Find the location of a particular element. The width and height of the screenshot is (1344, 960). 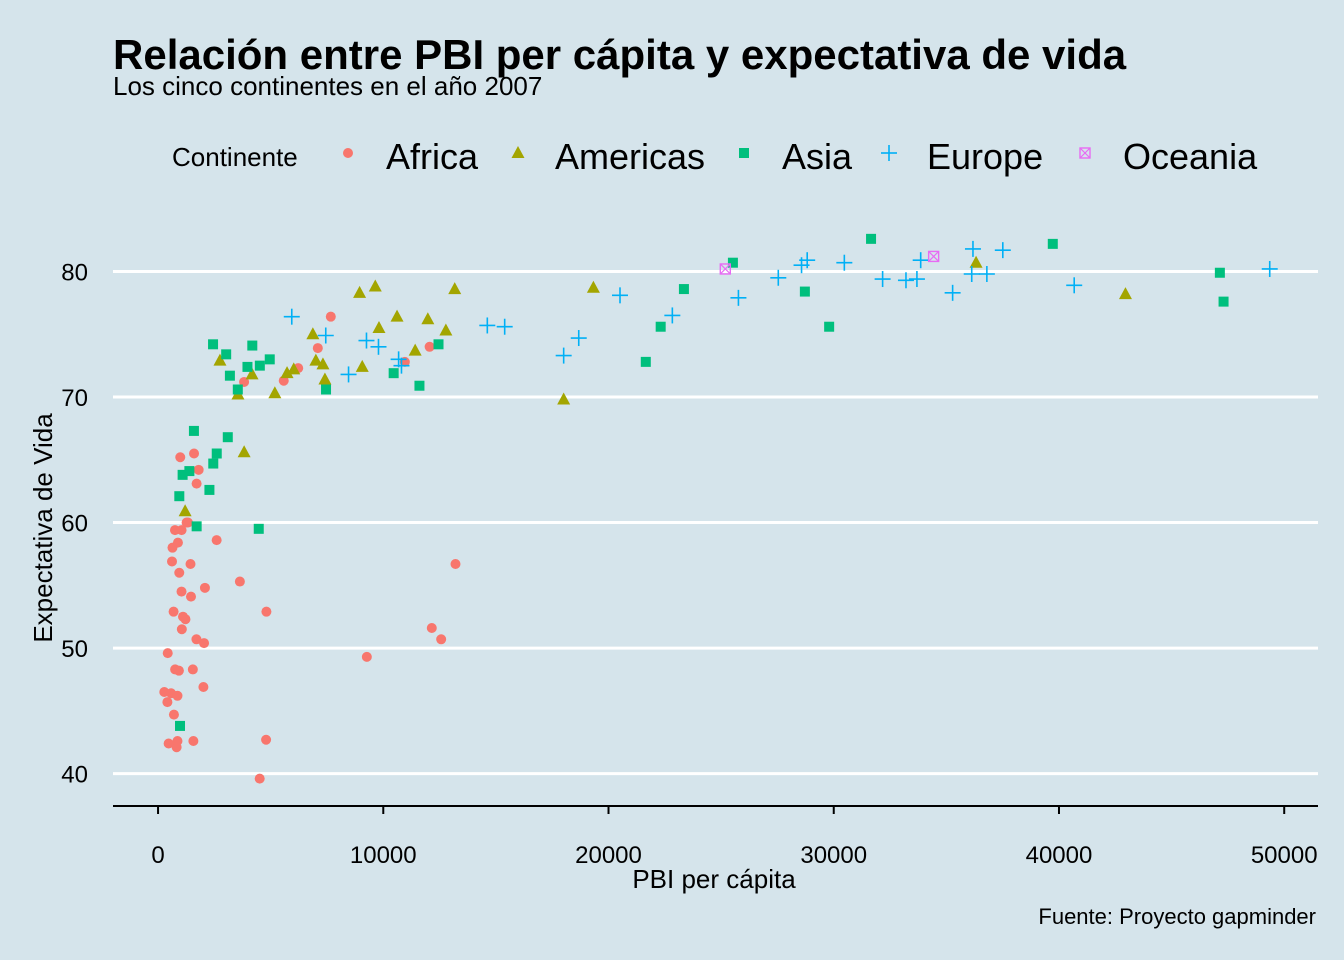

x-tick-label: 20000 is located at coordinates (608, 855).